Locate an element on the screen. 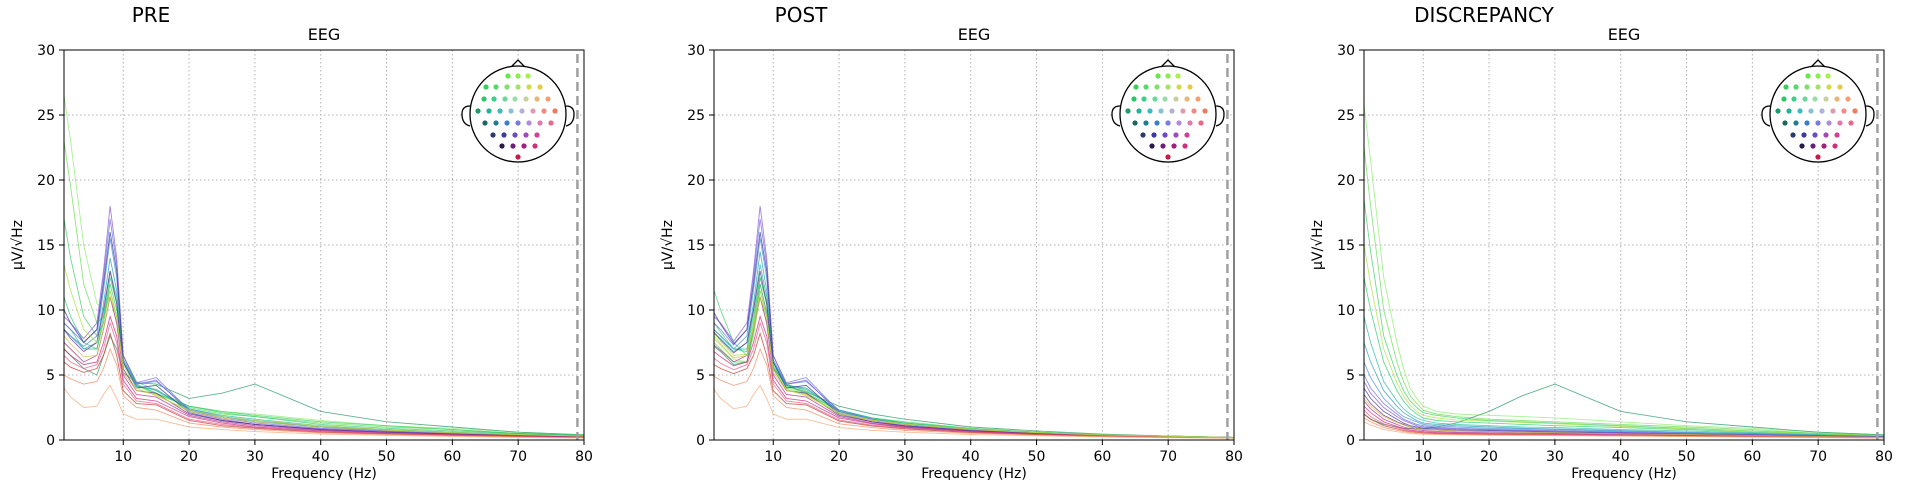 The image size is (1920, 480). x-tick-label: 10 is located at coordinates (123, 457).